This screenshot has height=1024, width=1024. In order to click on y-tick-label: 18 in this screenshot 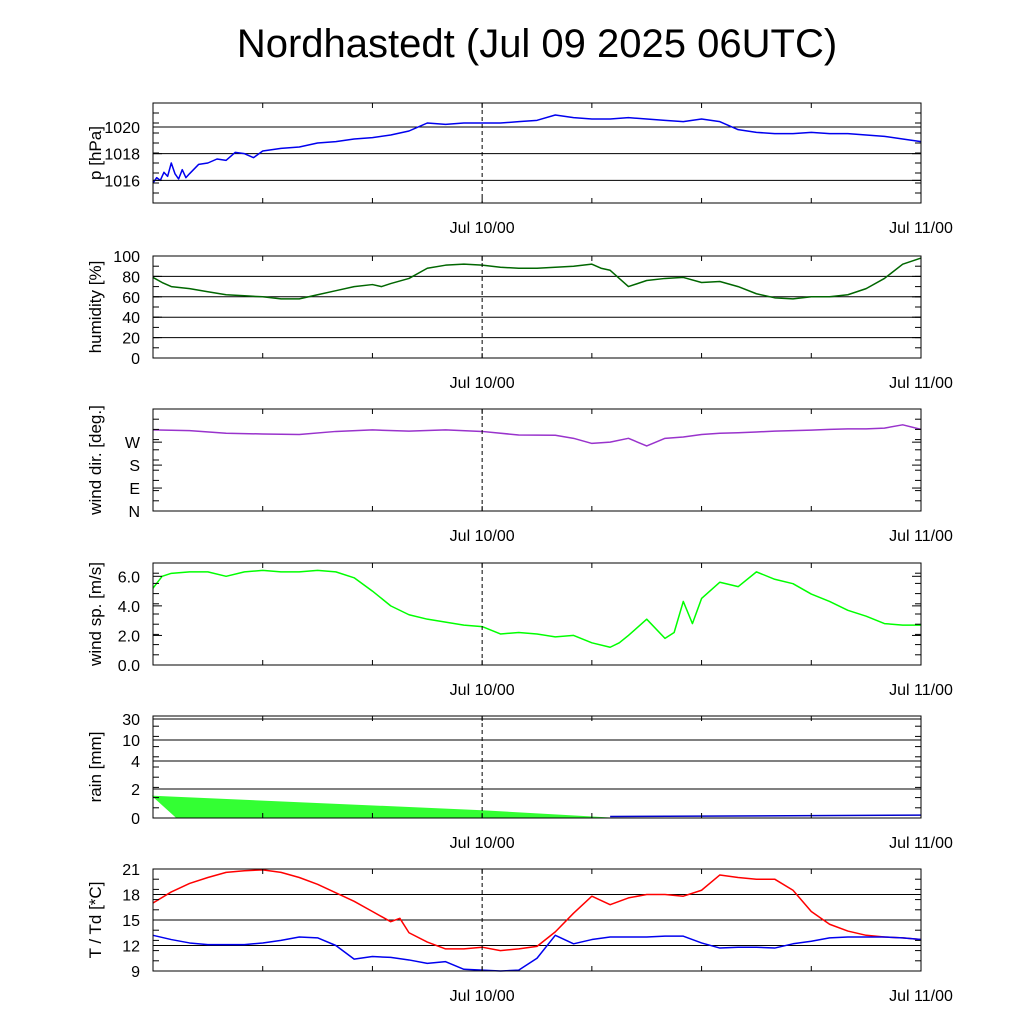, I will do `click(131, 896)`.